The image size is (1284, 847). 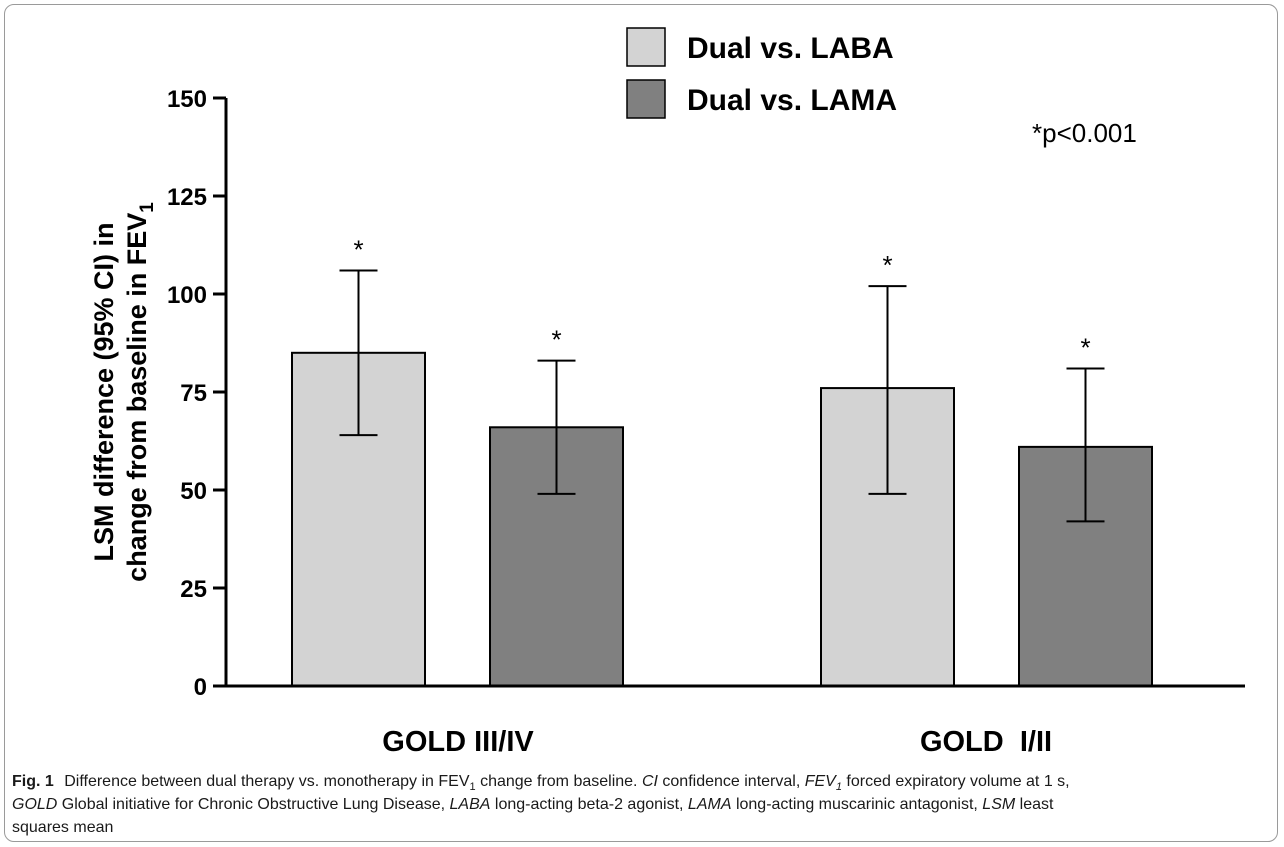 I want to click on figure-label: Fig. 1, so click(x=33, y=781).